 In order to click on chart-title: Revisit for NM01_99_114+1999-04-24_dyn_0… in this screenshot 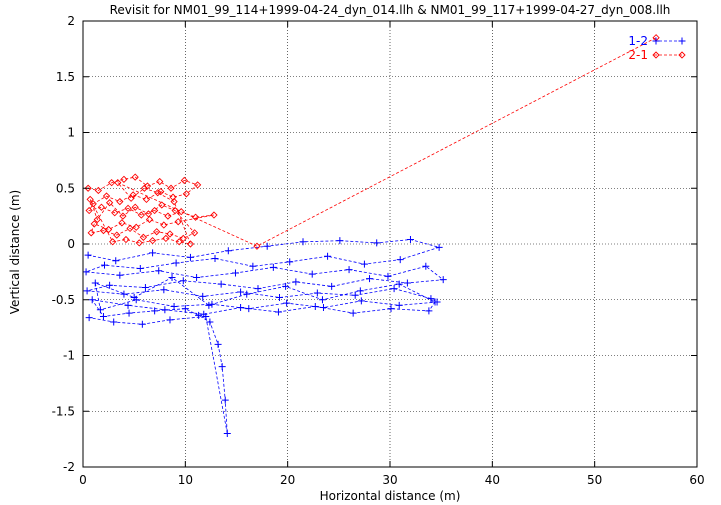, I will do `click(390, 10)`.